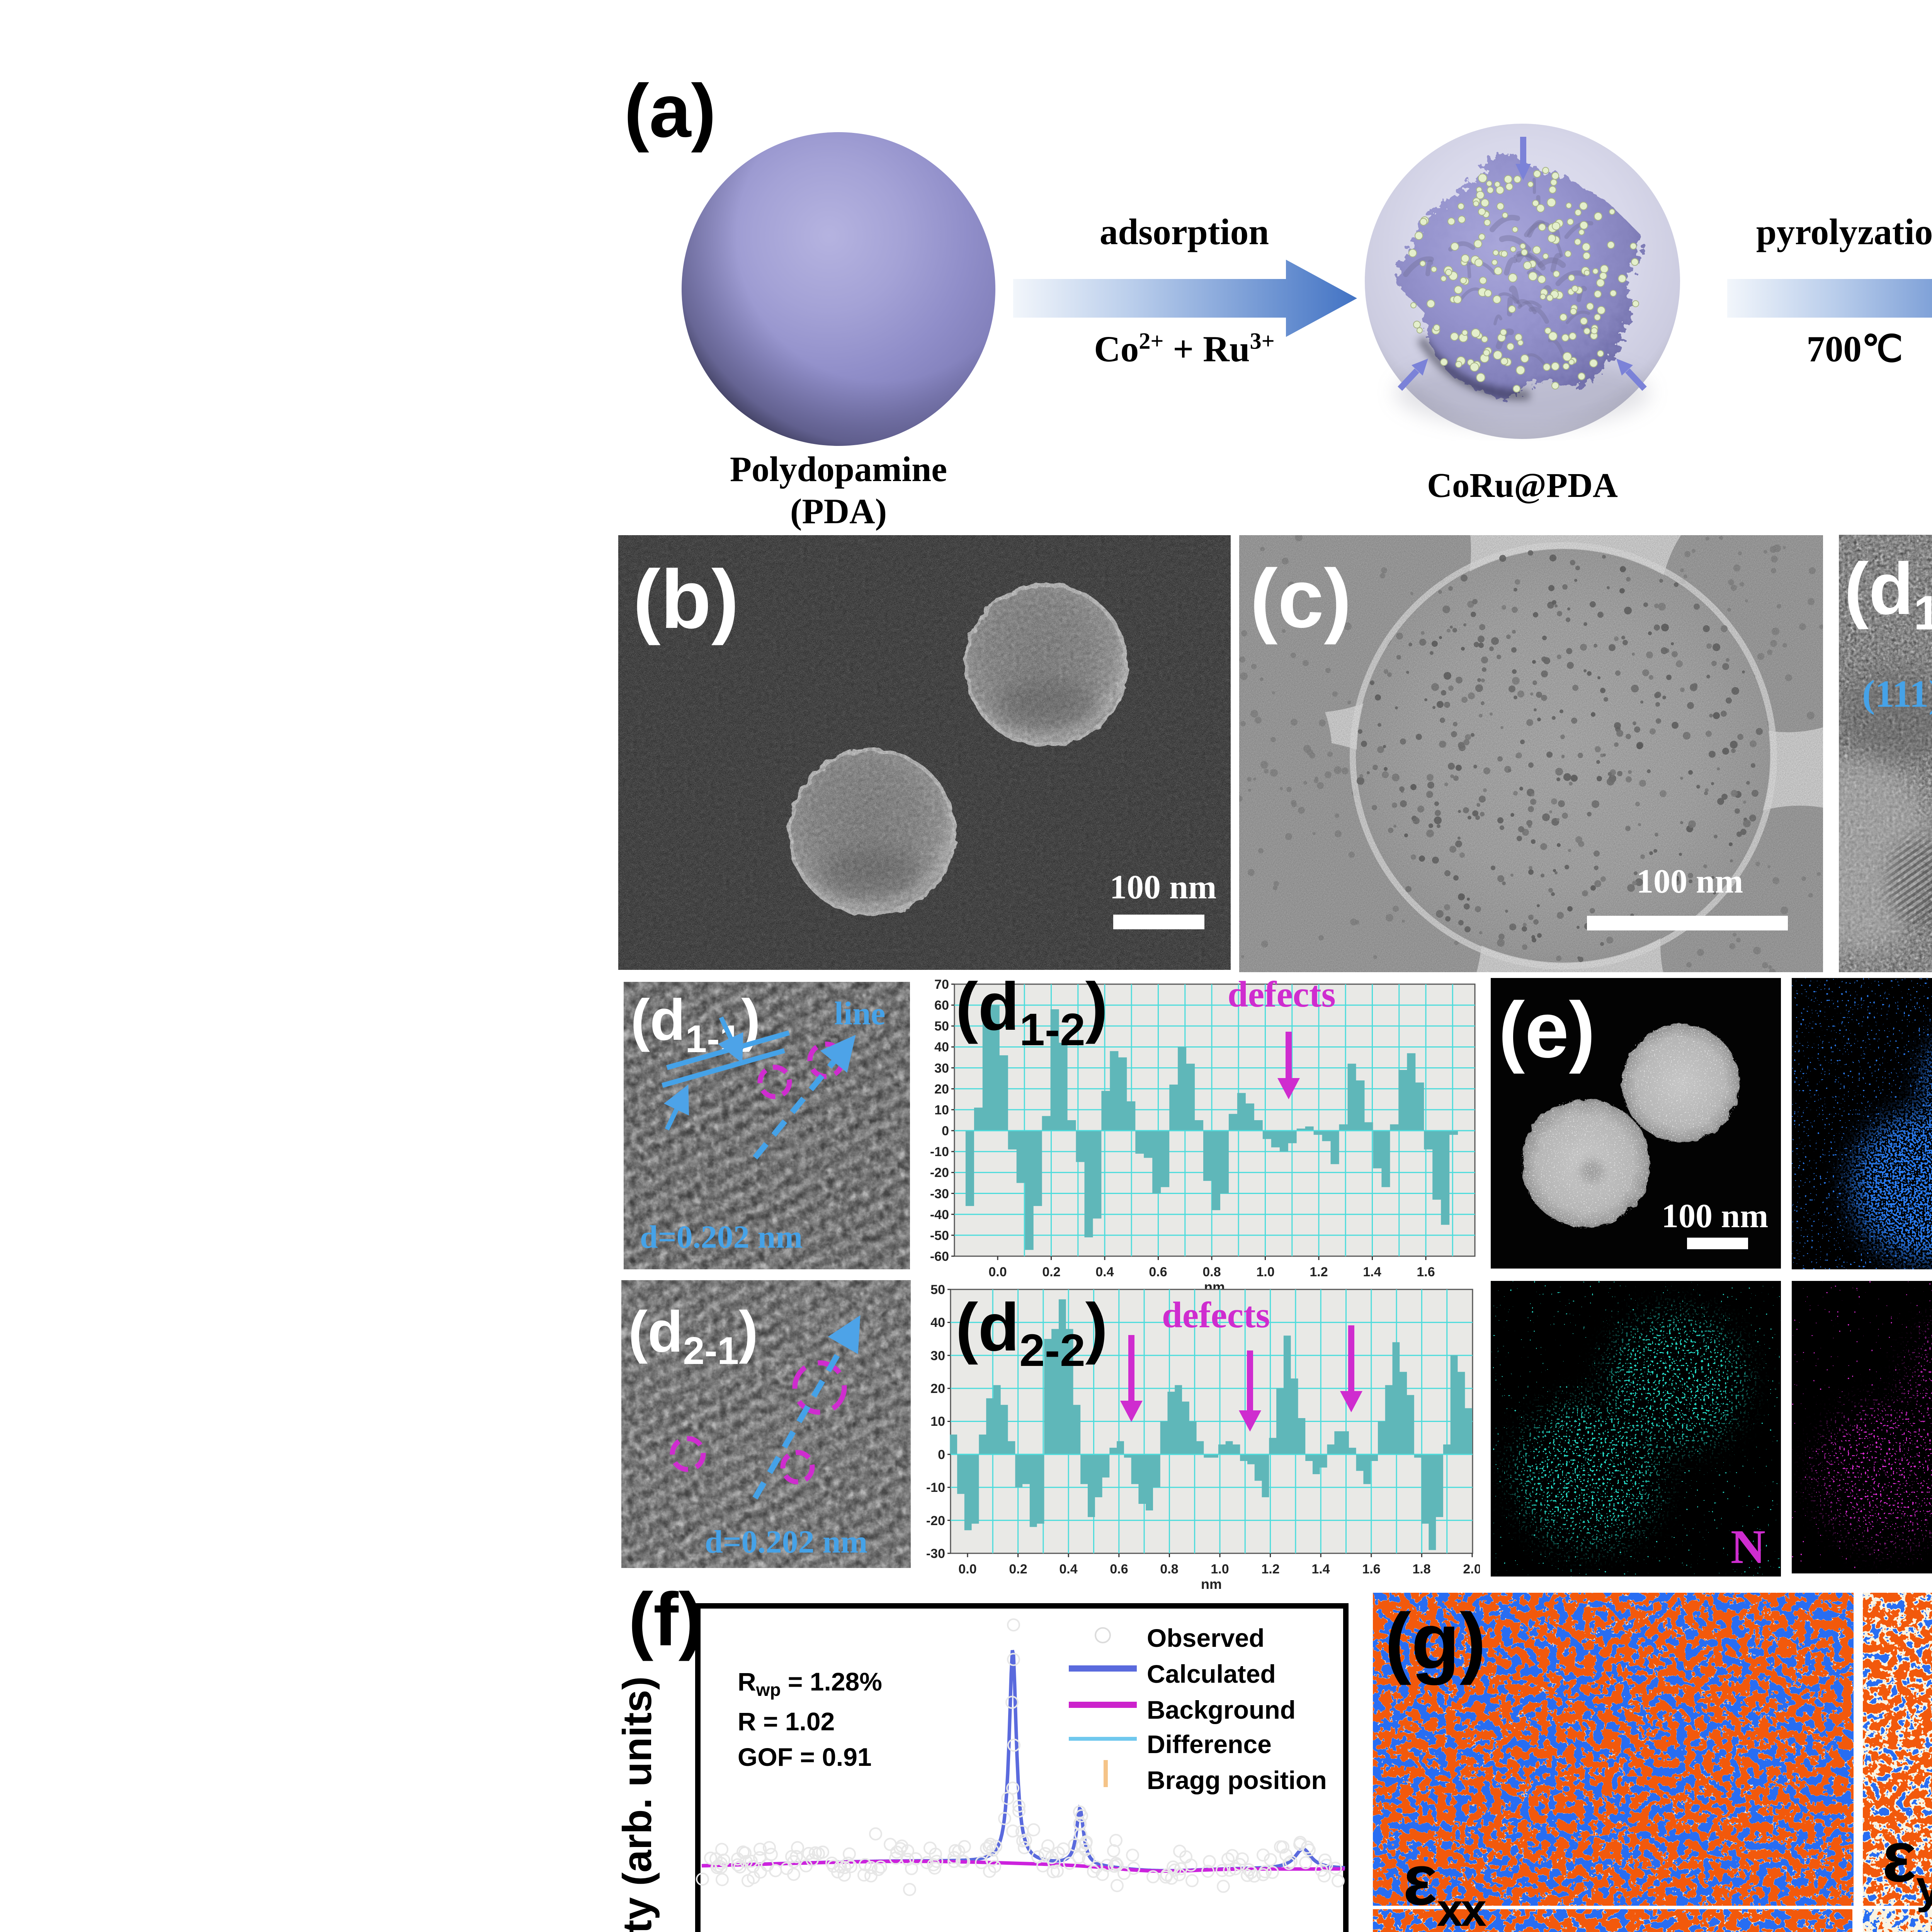 The image size is (1932, 1932). What do you see at coordinates (940, 1215) in the screenshot?
I see `svg-text: -40` at bounding box center [940, 1215].